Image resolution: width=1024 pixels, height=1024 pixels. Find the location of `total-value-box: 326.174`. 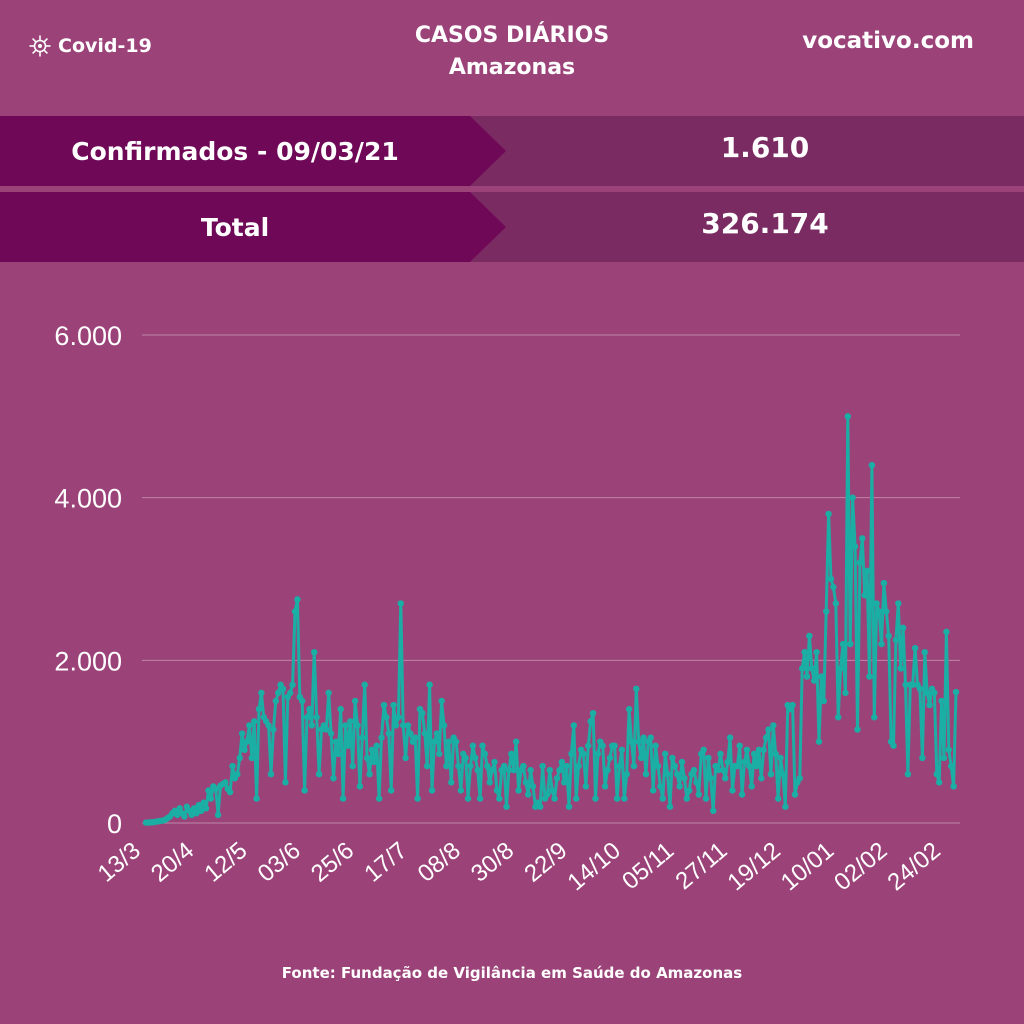

total-value-box: 326.174 is located at coordinates (747, 227).